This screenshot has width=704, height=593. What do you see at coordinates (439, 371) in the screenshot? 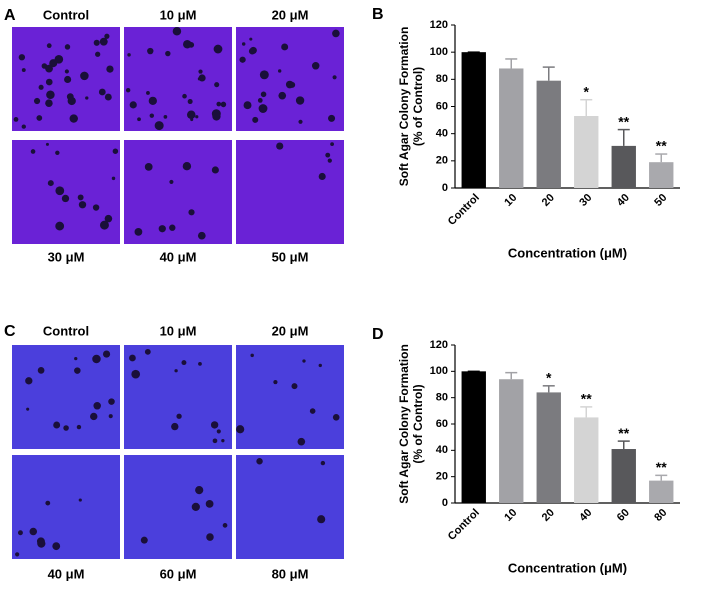
I see `y-tick-label: 100` at bounding box center [439, 371].